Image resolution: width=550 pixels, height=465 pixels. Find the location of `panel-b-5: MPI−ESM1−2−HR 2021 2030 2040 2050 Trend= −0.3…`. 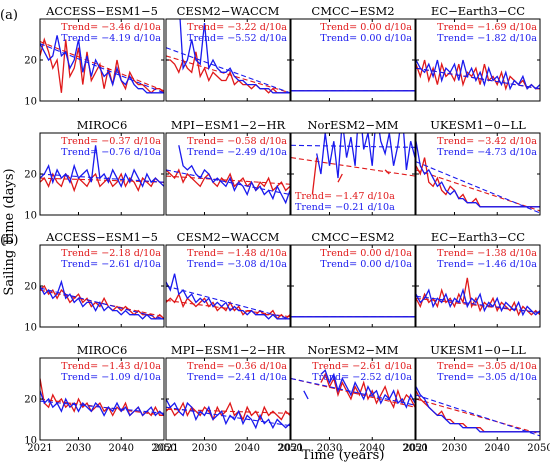

panel-b-5: MPI−ESM1−2−HR 2021 2030 2040 2050 Trend= −0.3… is located at coordinates (227, 398).